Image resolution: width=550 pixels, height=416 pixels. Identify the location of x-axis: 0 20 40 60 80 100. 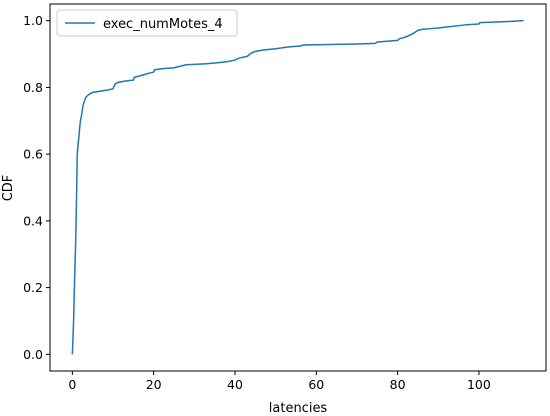
(279, 381).